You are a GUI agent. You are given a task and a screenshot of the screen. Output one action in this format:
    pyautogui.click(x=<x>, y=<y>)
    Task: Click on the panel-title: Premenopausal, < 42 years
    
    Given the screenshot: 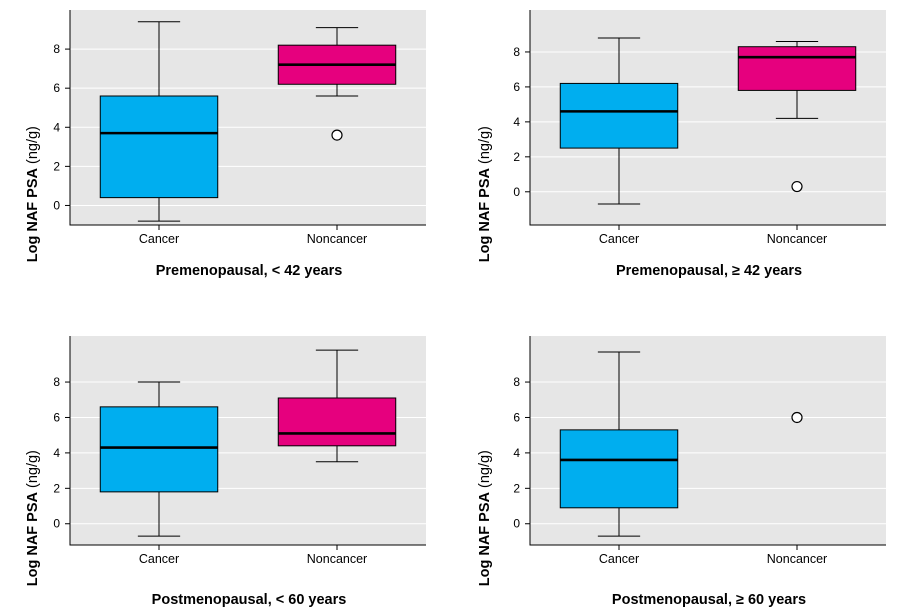 What is the action you would take?
    pyautogui.click(x=249, y=271)
    